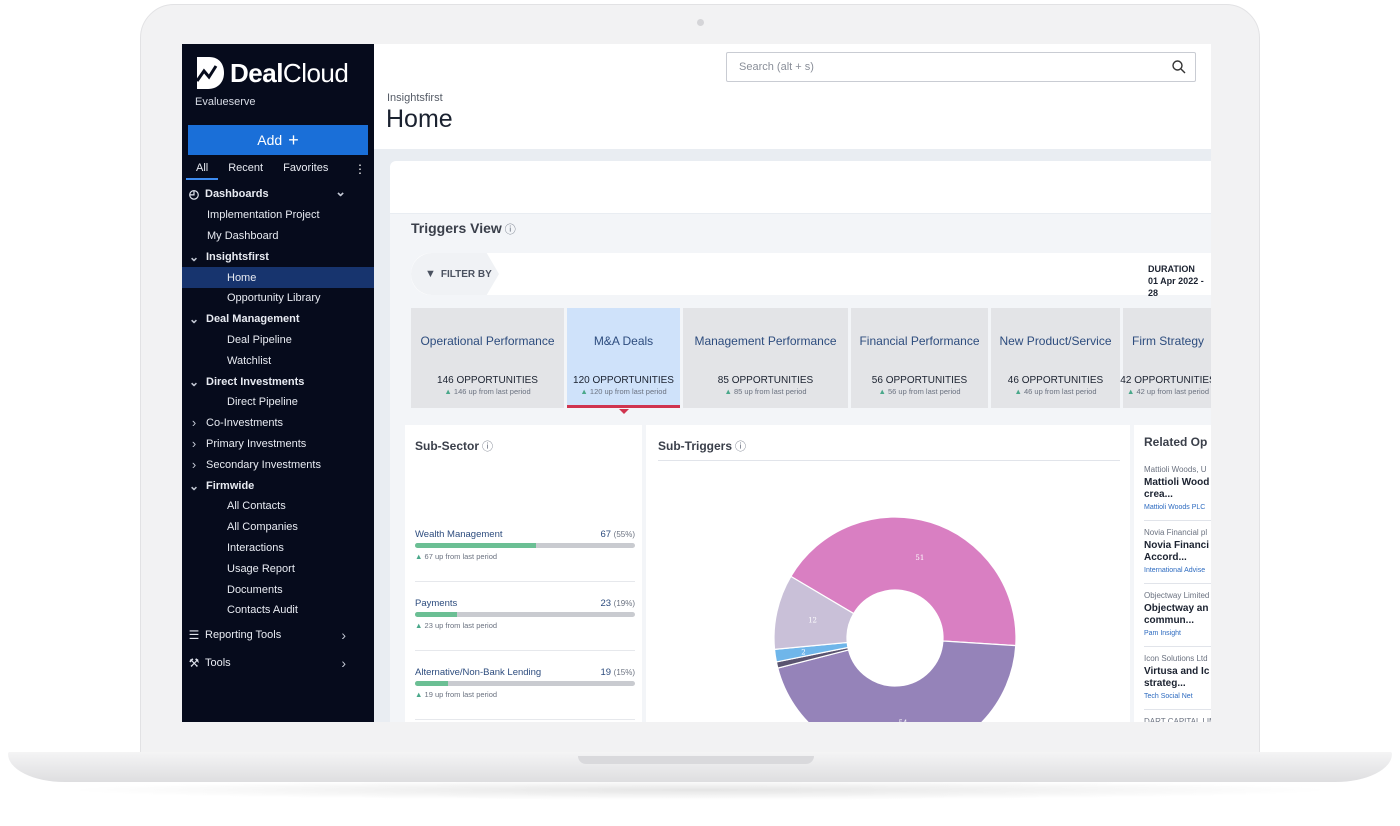 The image size is (1400, 826). What do you see at coordinates (696, 760) in the screenshot?
I see `laptop-notch` at bounding box center [696, 760].